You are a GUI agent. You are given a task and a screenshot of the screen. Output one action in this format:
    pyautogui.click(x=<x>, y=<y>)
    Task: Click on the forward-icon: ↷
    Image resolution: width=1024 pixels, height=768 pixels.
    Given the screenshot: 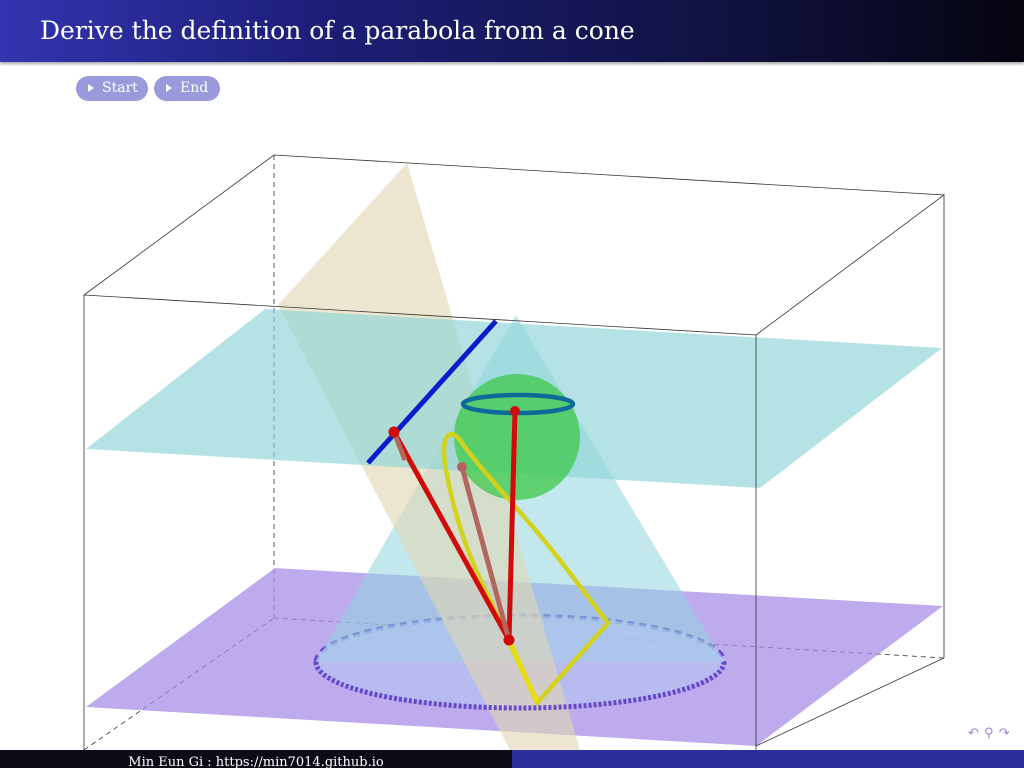 What is the action you would take?
    pyautogui.click(x=1004, y=733)
    